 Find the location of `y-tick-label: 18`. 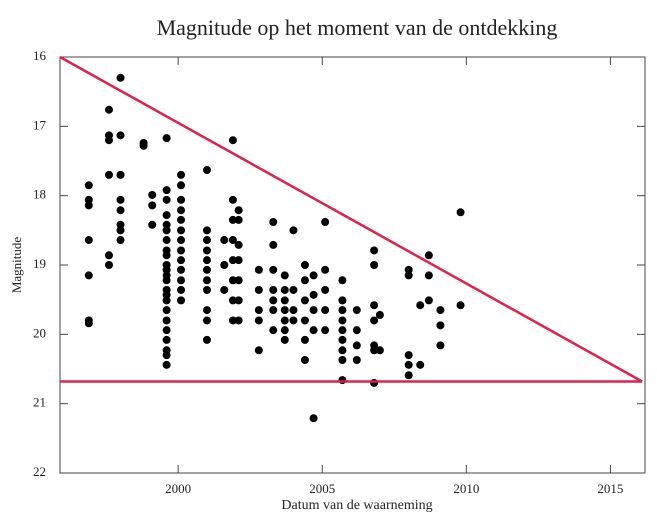

y-tick-label: 18 is located at coordinates (39, 194).